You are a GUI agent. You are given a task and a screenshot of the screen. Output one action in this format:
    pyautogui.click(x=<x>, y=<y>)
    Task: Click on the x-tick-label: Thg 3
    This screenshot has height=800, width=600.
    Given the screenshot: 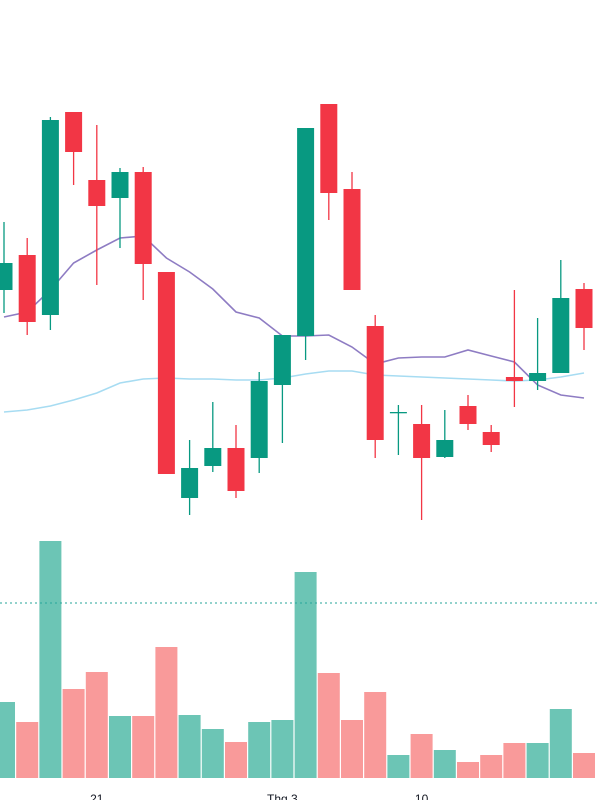 What is the action you would take?
    pyautogui.click(x=282, y=796)
    